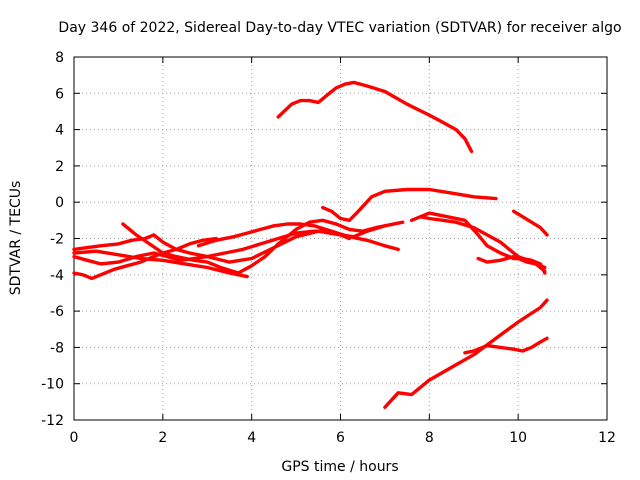 This screenshot has height=480, width=640. What do you see at coordinates (16, 238) in the screenshot?
I see `y-axis-label: SDTVAR / TECUs` at bounding box center [16, 238].